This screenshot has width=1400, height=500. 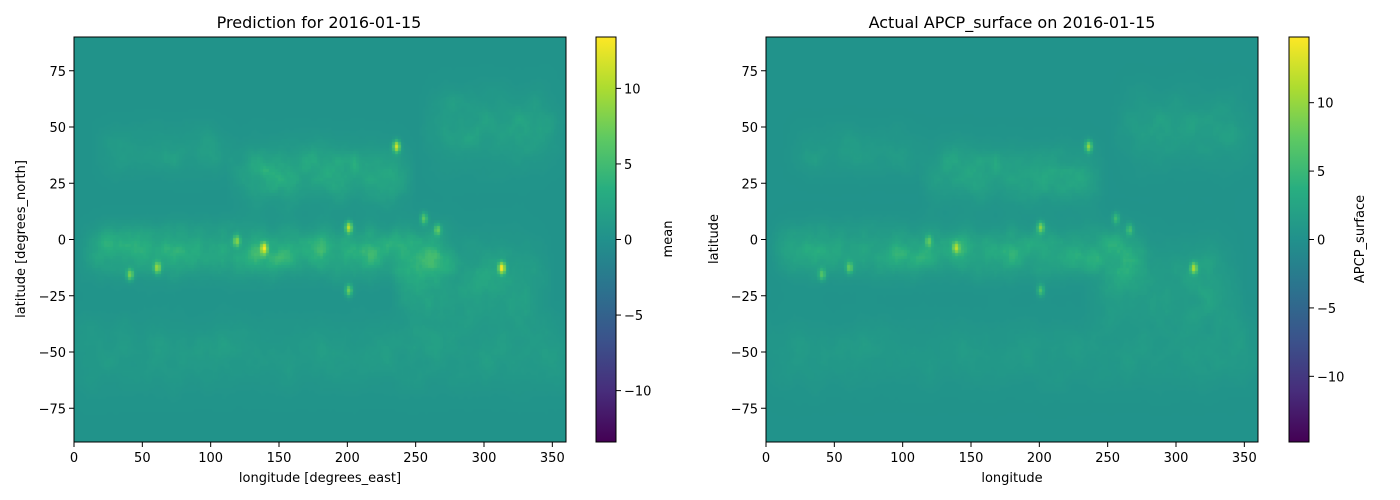 I want to click on y-axis-label: latitude [degrees_north], so click(x=21, y=239).